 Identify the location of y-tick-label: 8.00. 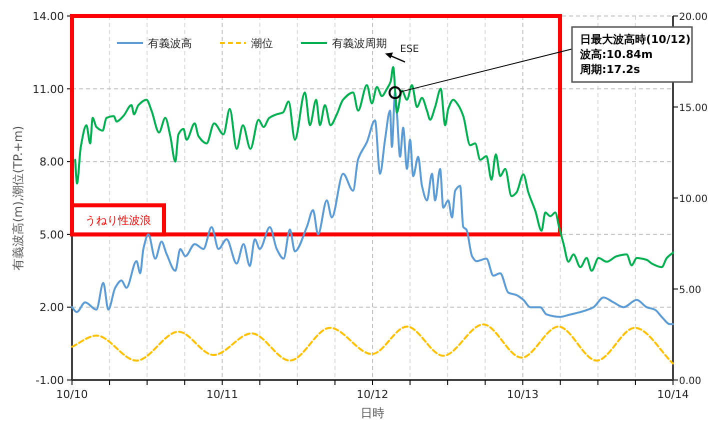
(52, 162).